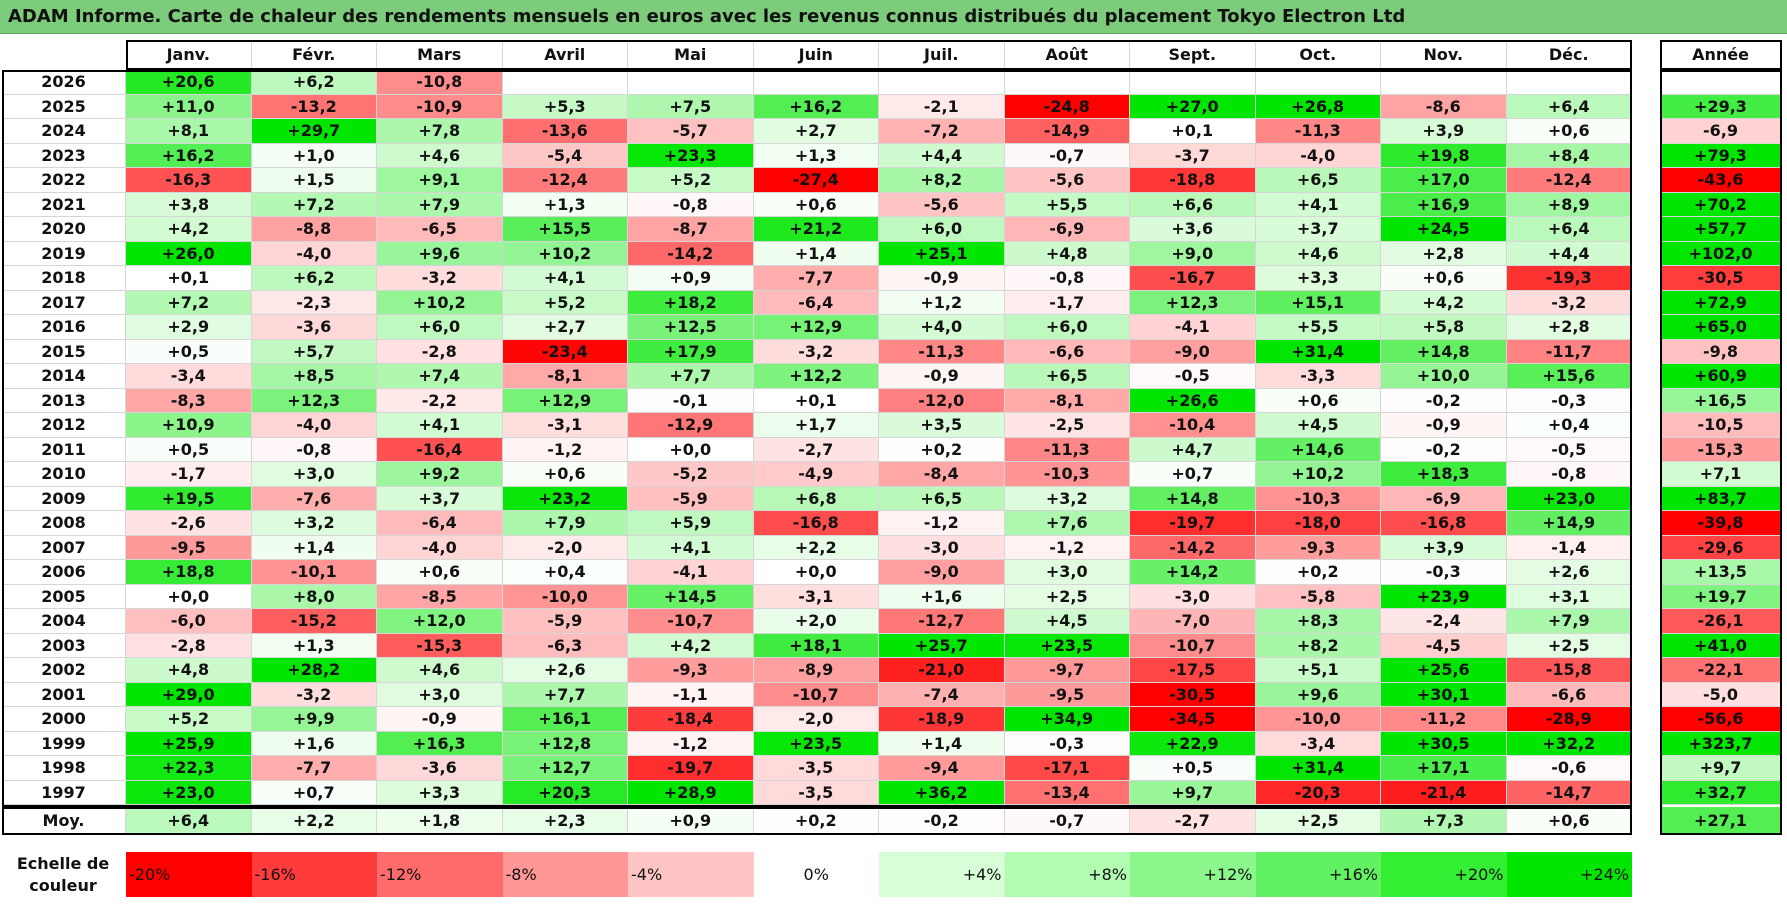 This screenshot has width=1787, height=912. Describe the element at coordinates (1721, 229) in the screenshot. I see `annual-cell: +57,7` at that location.